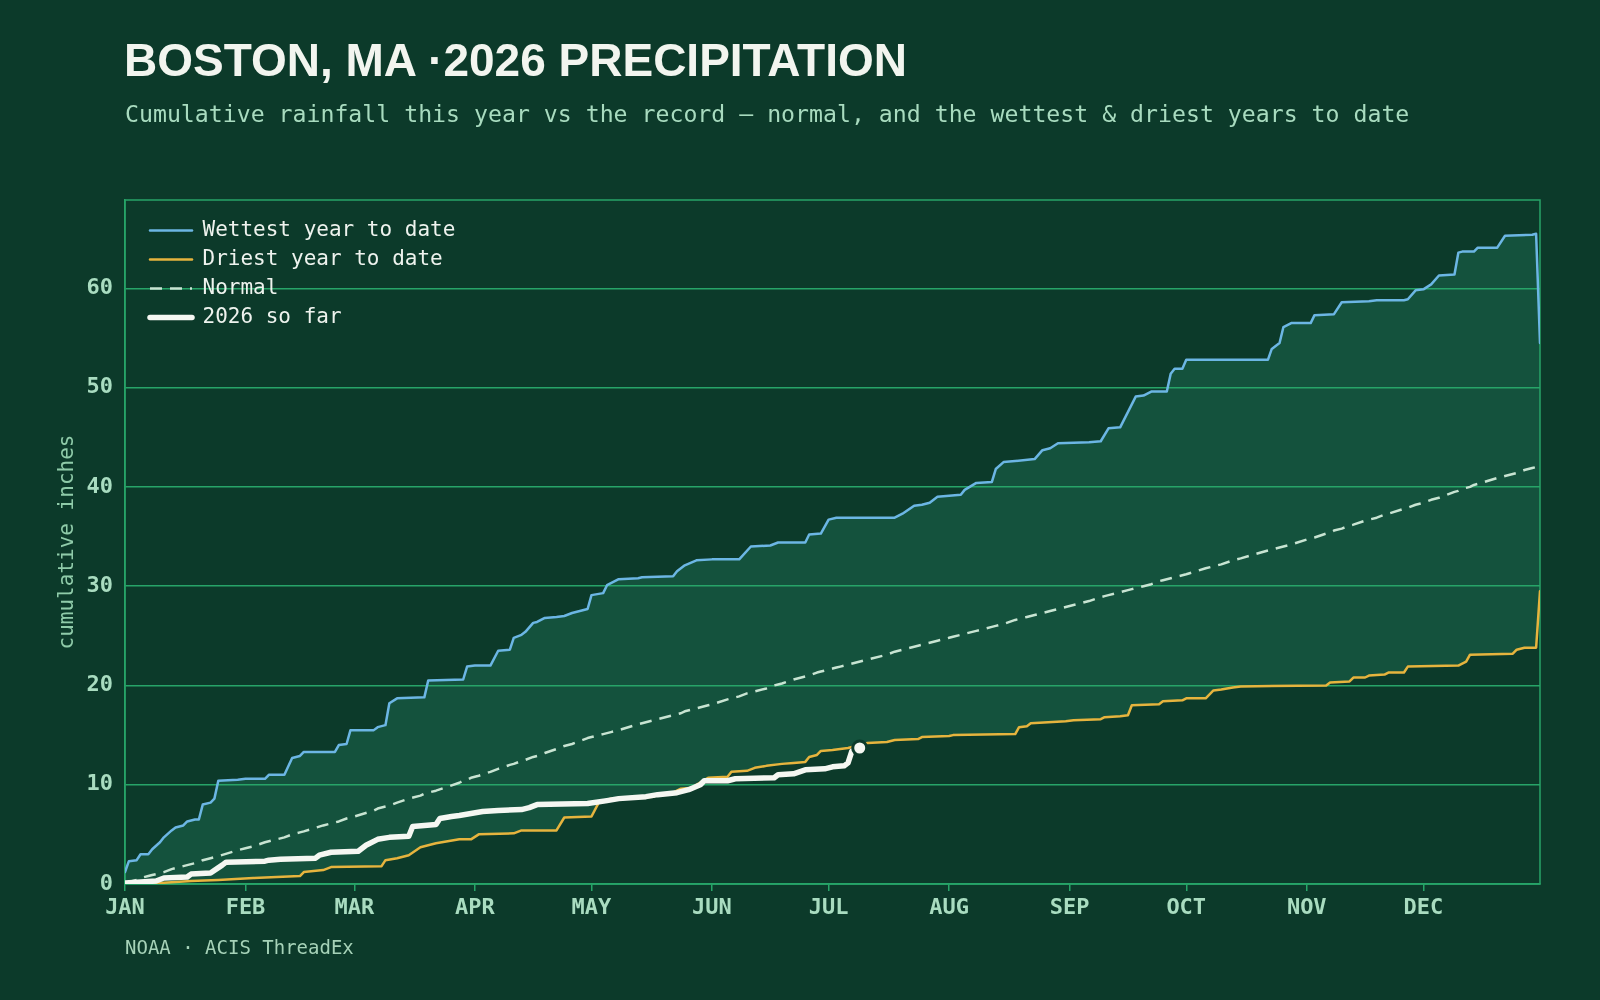  What do you see at coordinates (475, 906) in the screenshot?
I see `x-tick-label: APR` at bounding box center [475, 906].